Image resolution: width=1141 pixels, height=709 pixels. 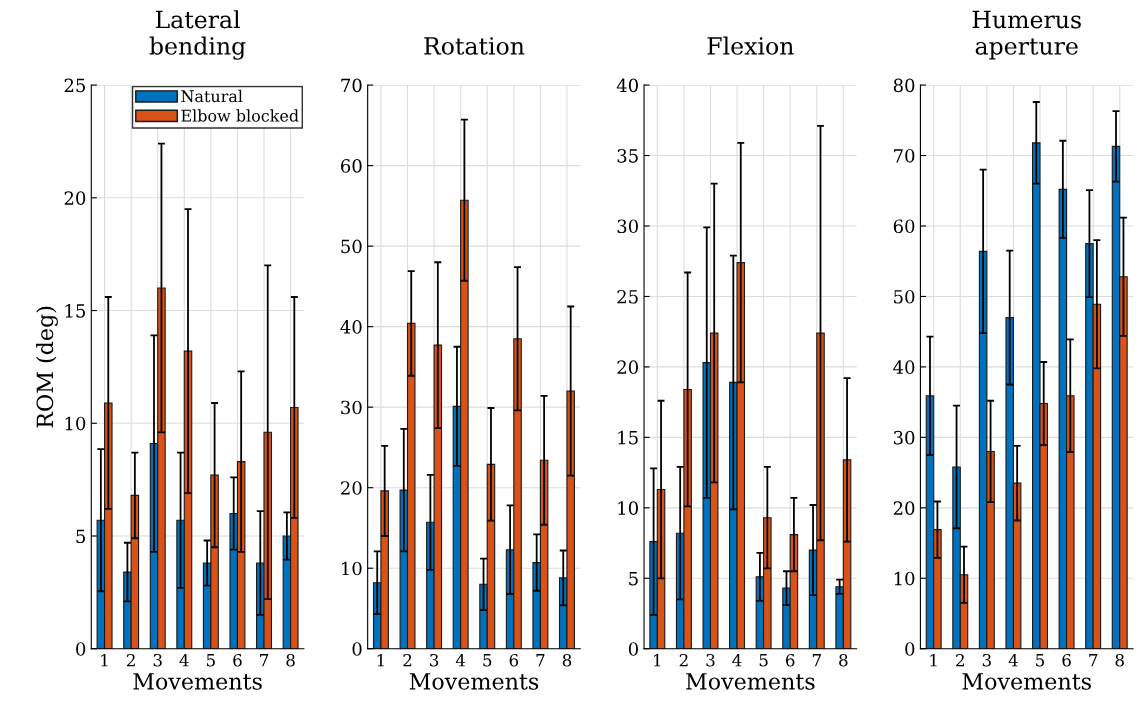 I want to click on legend-label: Elbow blocked, so click(x=240, y=115).